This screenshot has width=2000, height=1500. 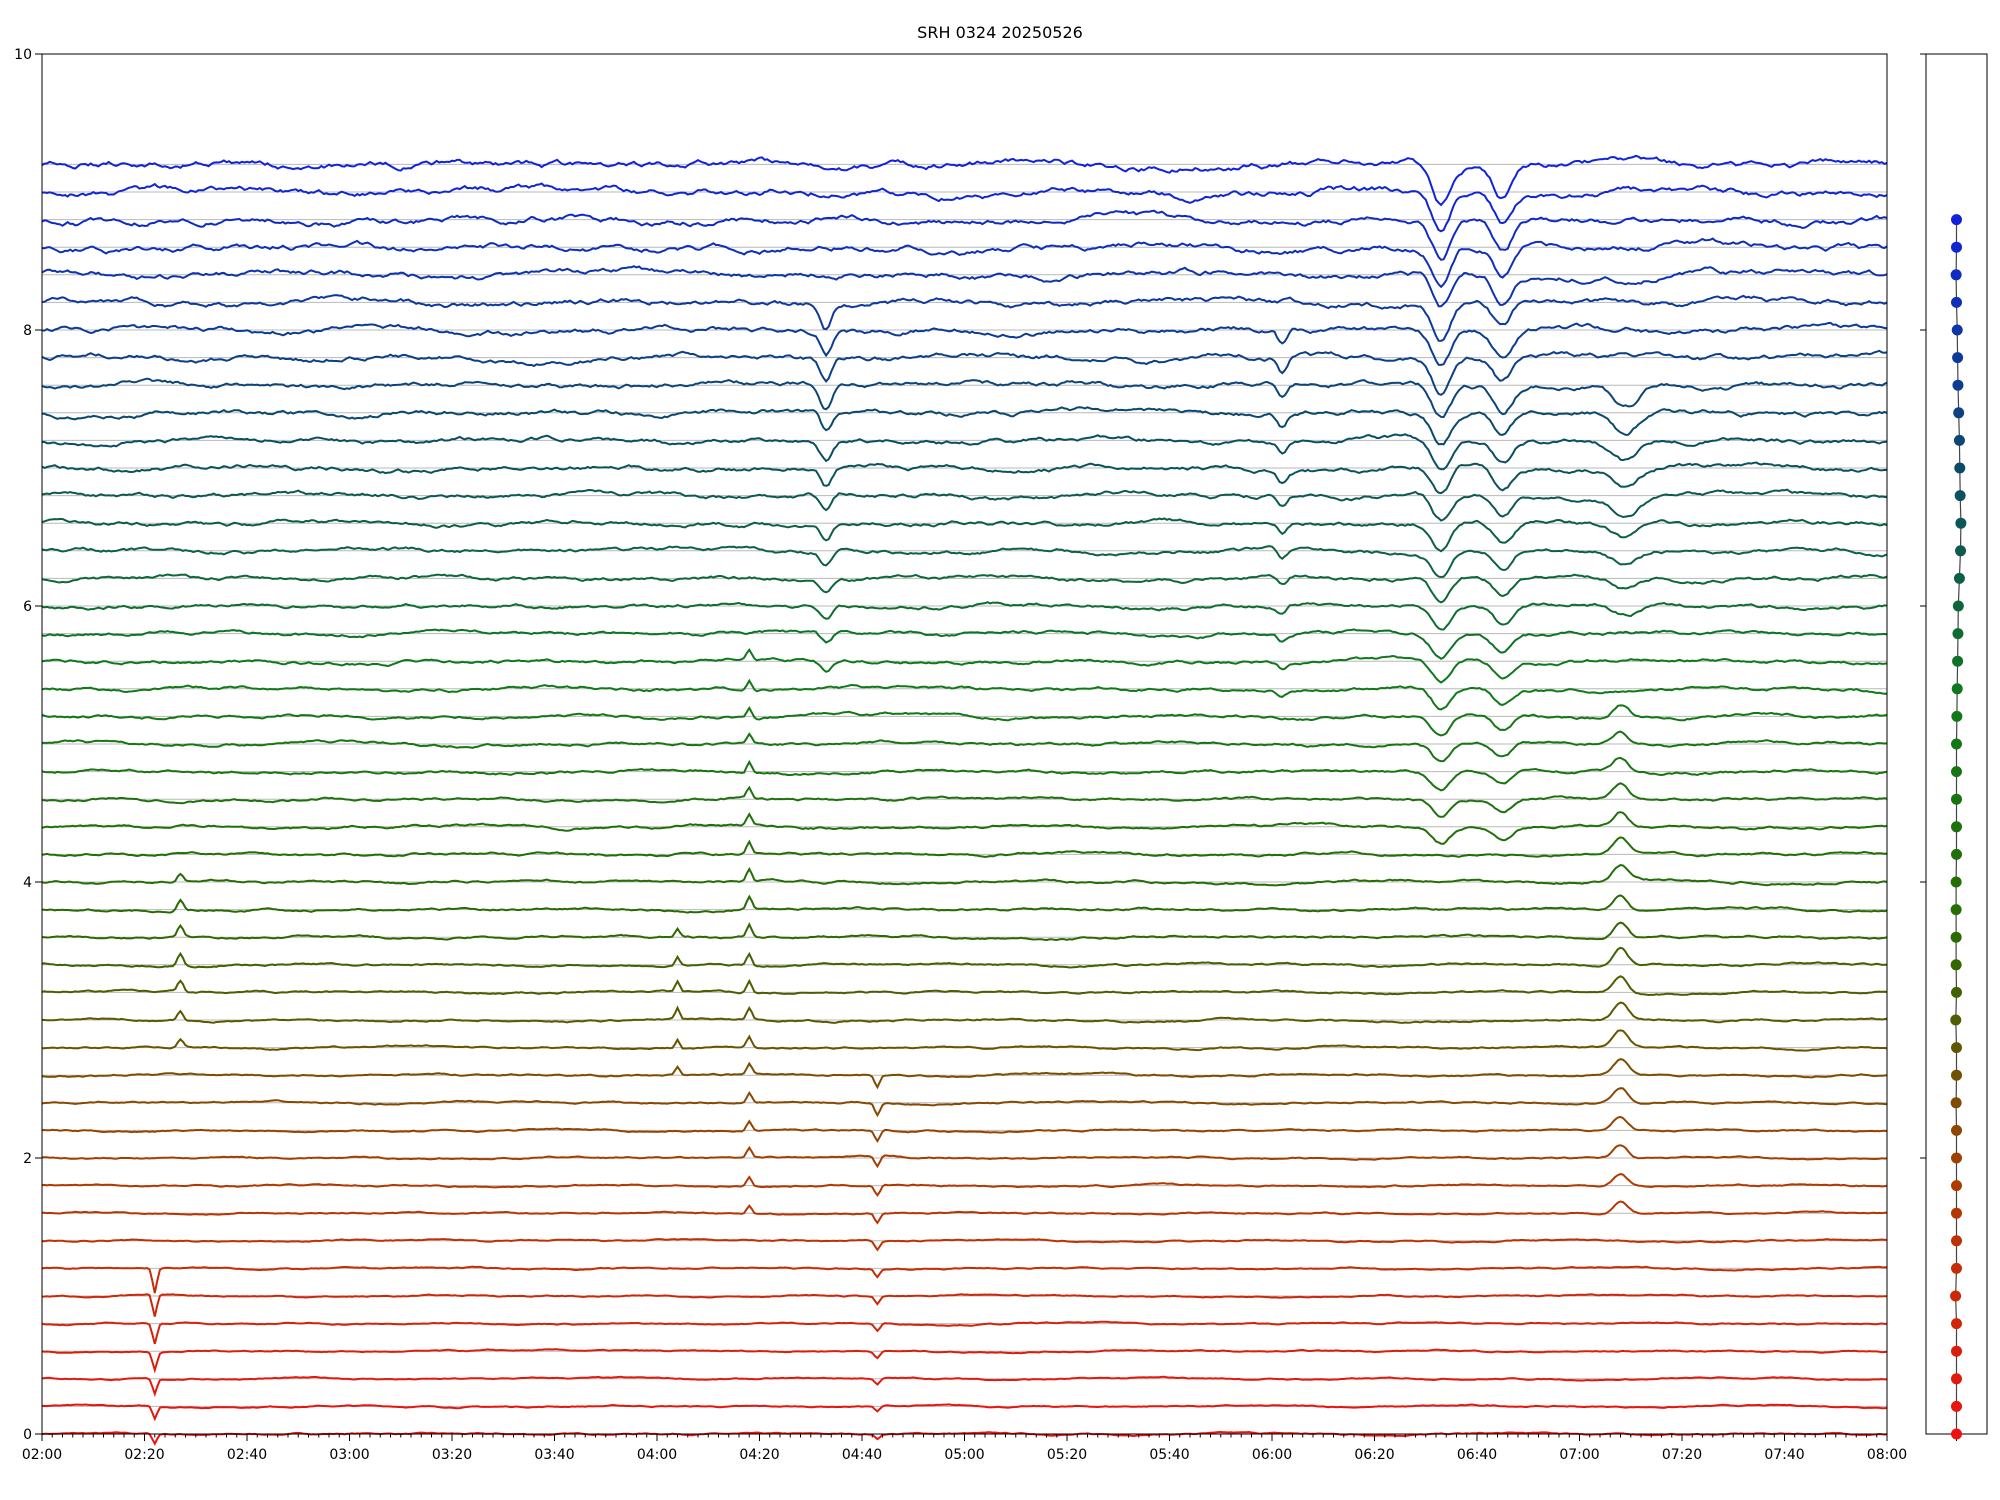 I want to click on y-tick-label: 10, so click(x=23, y=55).